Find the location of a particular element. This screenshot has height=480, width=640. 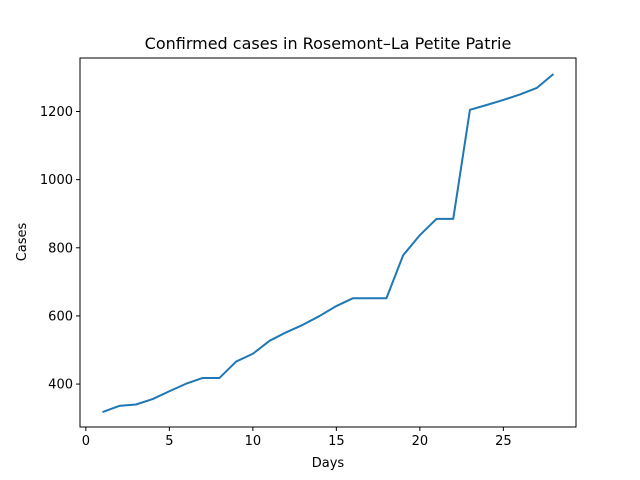

y-tick-label: 1000 is located at coordinates (56, 180).